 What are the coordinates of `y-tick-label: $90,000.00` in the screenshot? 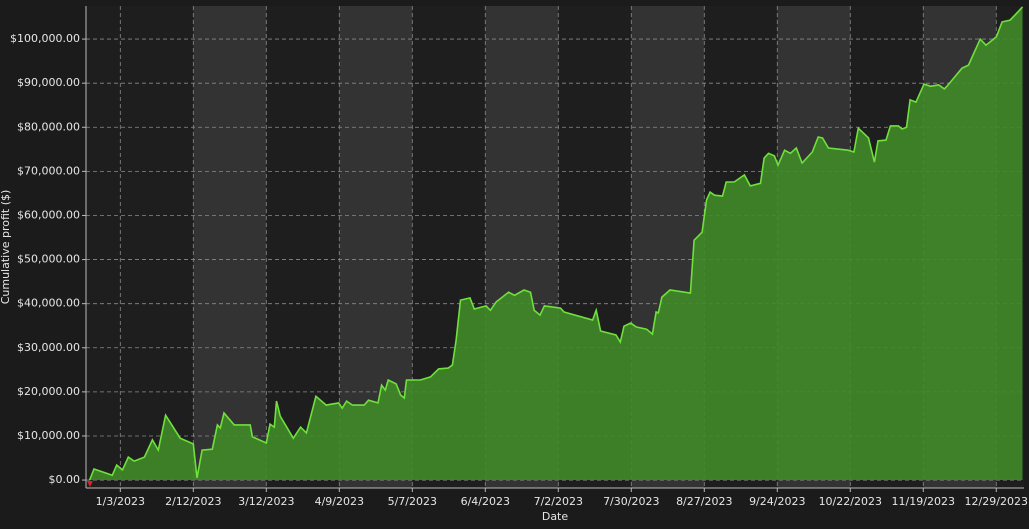 It's located at (48, 82).